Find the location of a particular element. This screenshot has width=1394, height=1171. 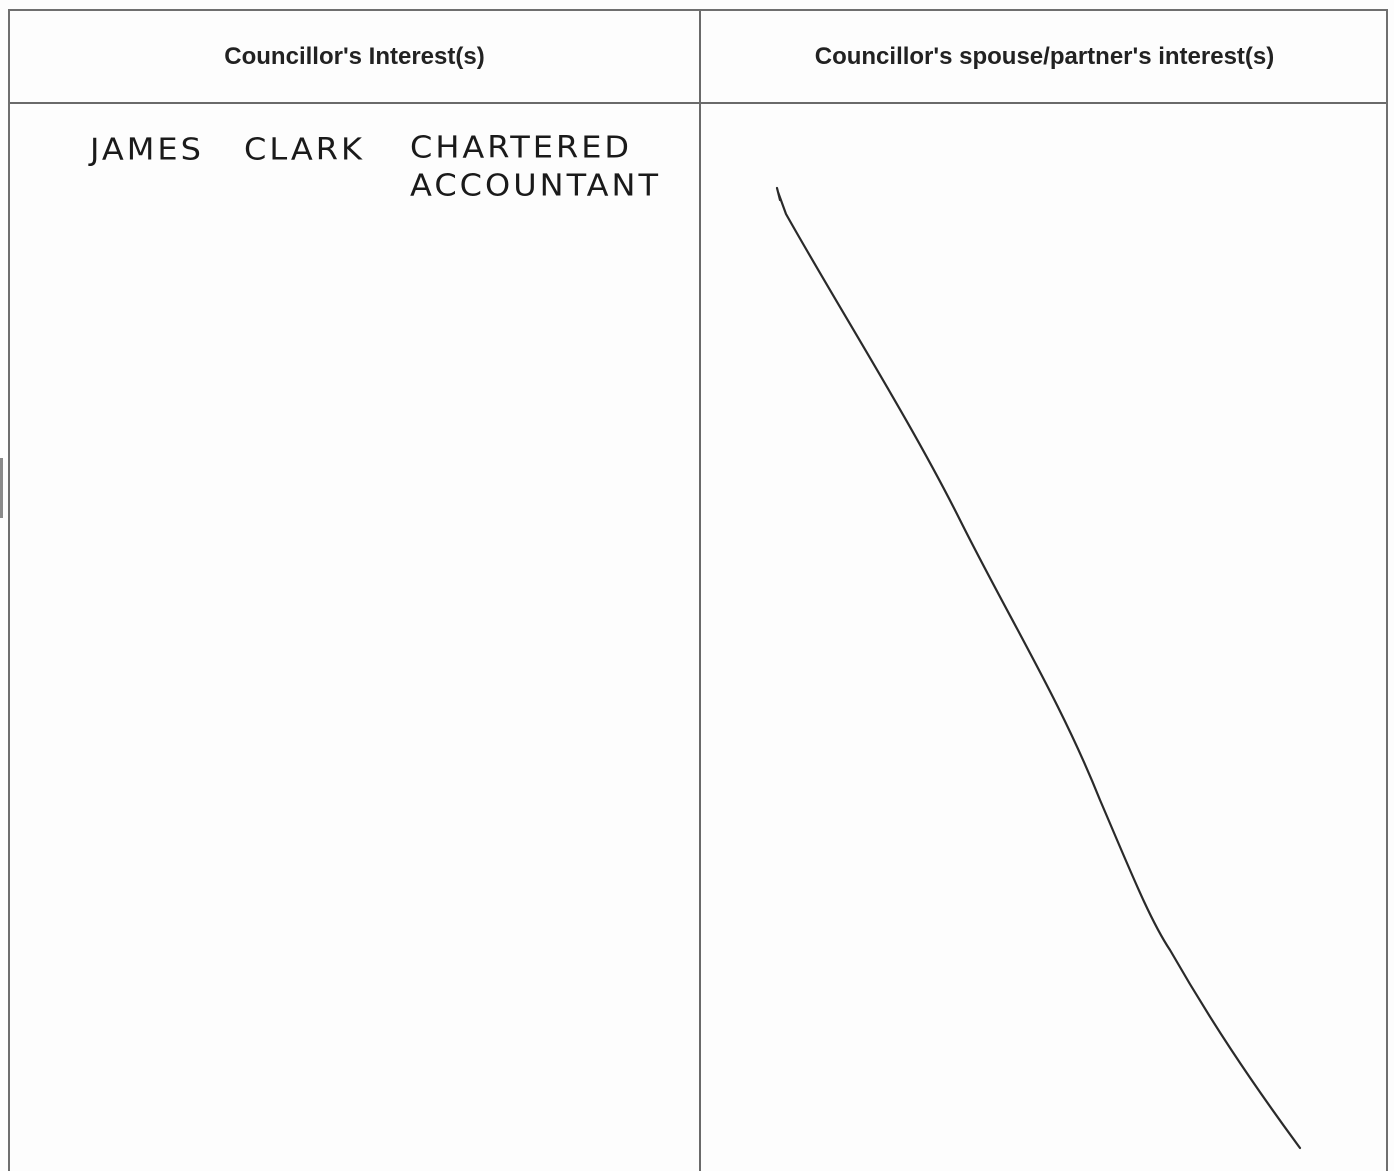

header-rule is located at coordinates (698, 103).